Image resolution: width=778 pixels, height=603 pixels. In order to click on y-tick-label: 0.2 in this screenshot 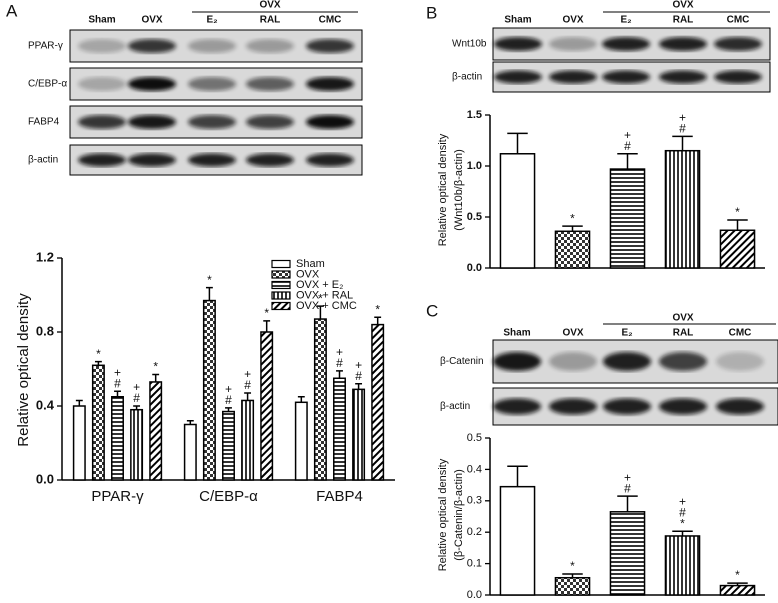, I will do `click(474, 532)`.